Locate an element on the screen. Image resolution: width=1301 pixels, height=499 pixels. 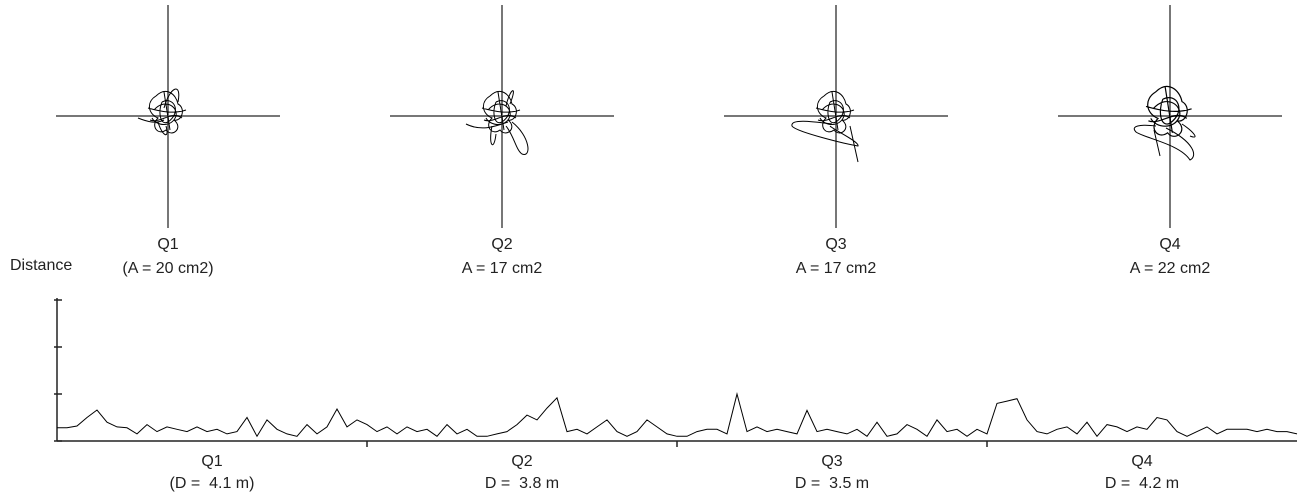
panel-area-label: A = 22 cm2 is located at coordinates (1170, 268).